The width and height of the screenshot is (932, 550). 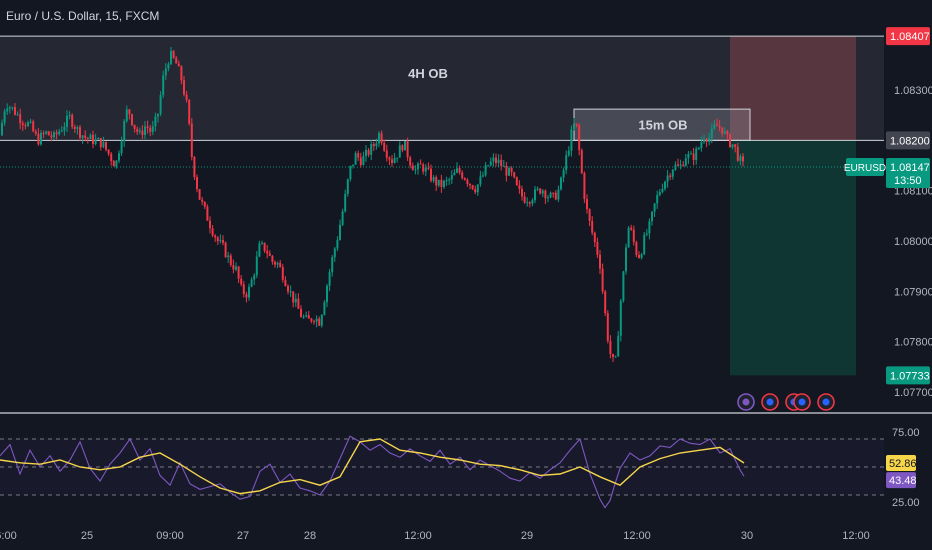 What do you see at coordinates (786, 402) in the screenshot?
I see `indicator-buttons` at bounding box center [786, 402].